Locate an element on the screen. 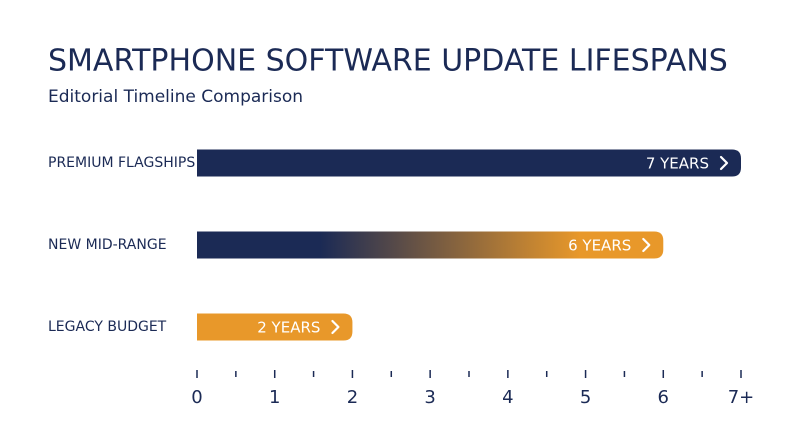 Image resolution: width=800 pixels, height=447 pixels. x-tick-label: 3 is located at coordinates (429, 397).